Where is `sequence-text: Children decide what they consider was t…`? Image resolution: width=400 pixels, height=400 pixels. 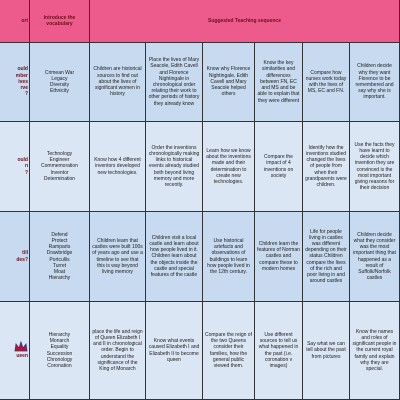 sequence-text: Children decide what they consider was t… is located at coordinates (374, 256).